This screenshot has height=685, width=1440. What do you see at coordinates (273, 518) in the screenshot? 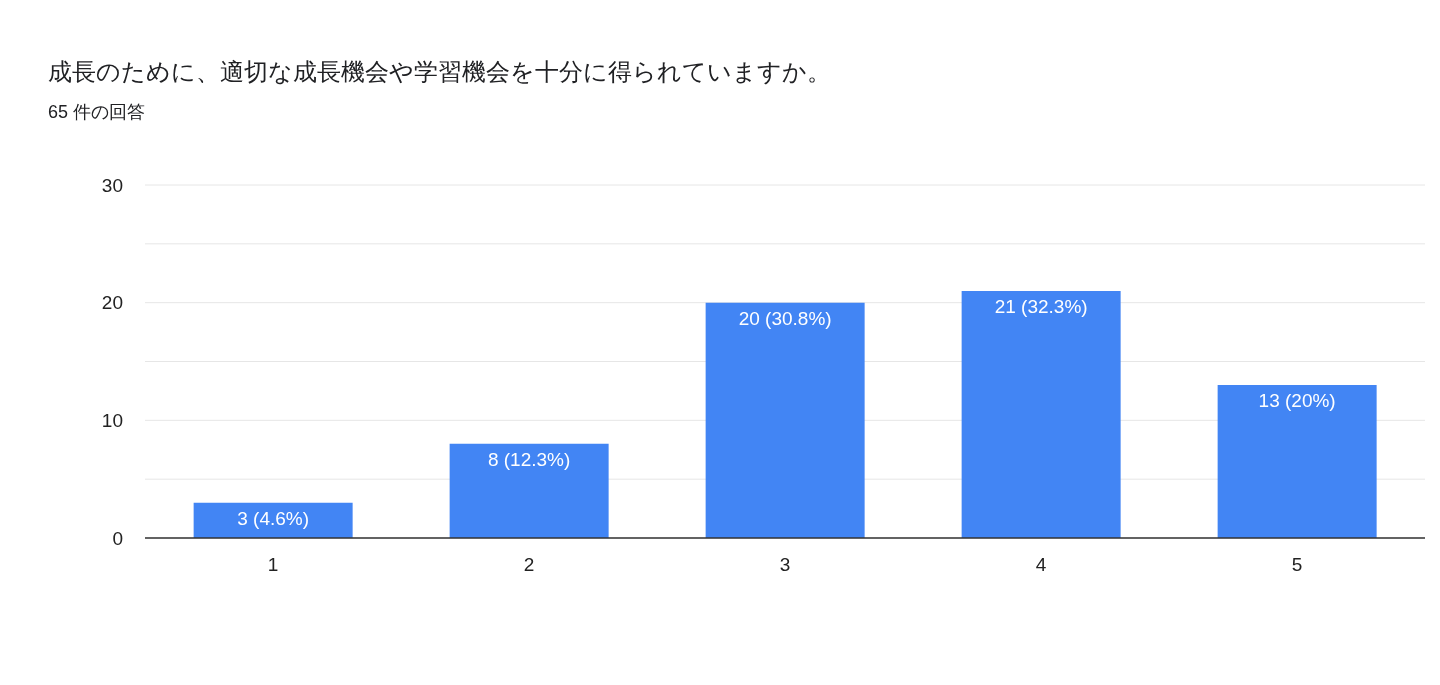
I see `data-label: 3 (4.6%)` at bounding box center [273, 518].